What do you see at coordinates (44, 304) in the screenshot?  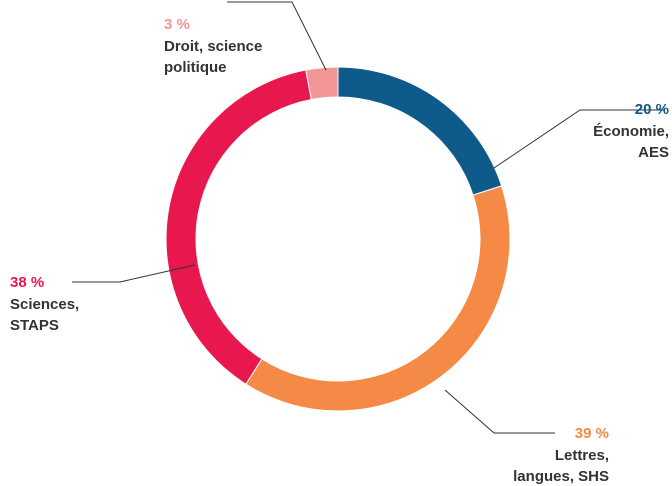 I see `slice-category-label-2-line-0: Sciences,` at bounding box center [44, 304].